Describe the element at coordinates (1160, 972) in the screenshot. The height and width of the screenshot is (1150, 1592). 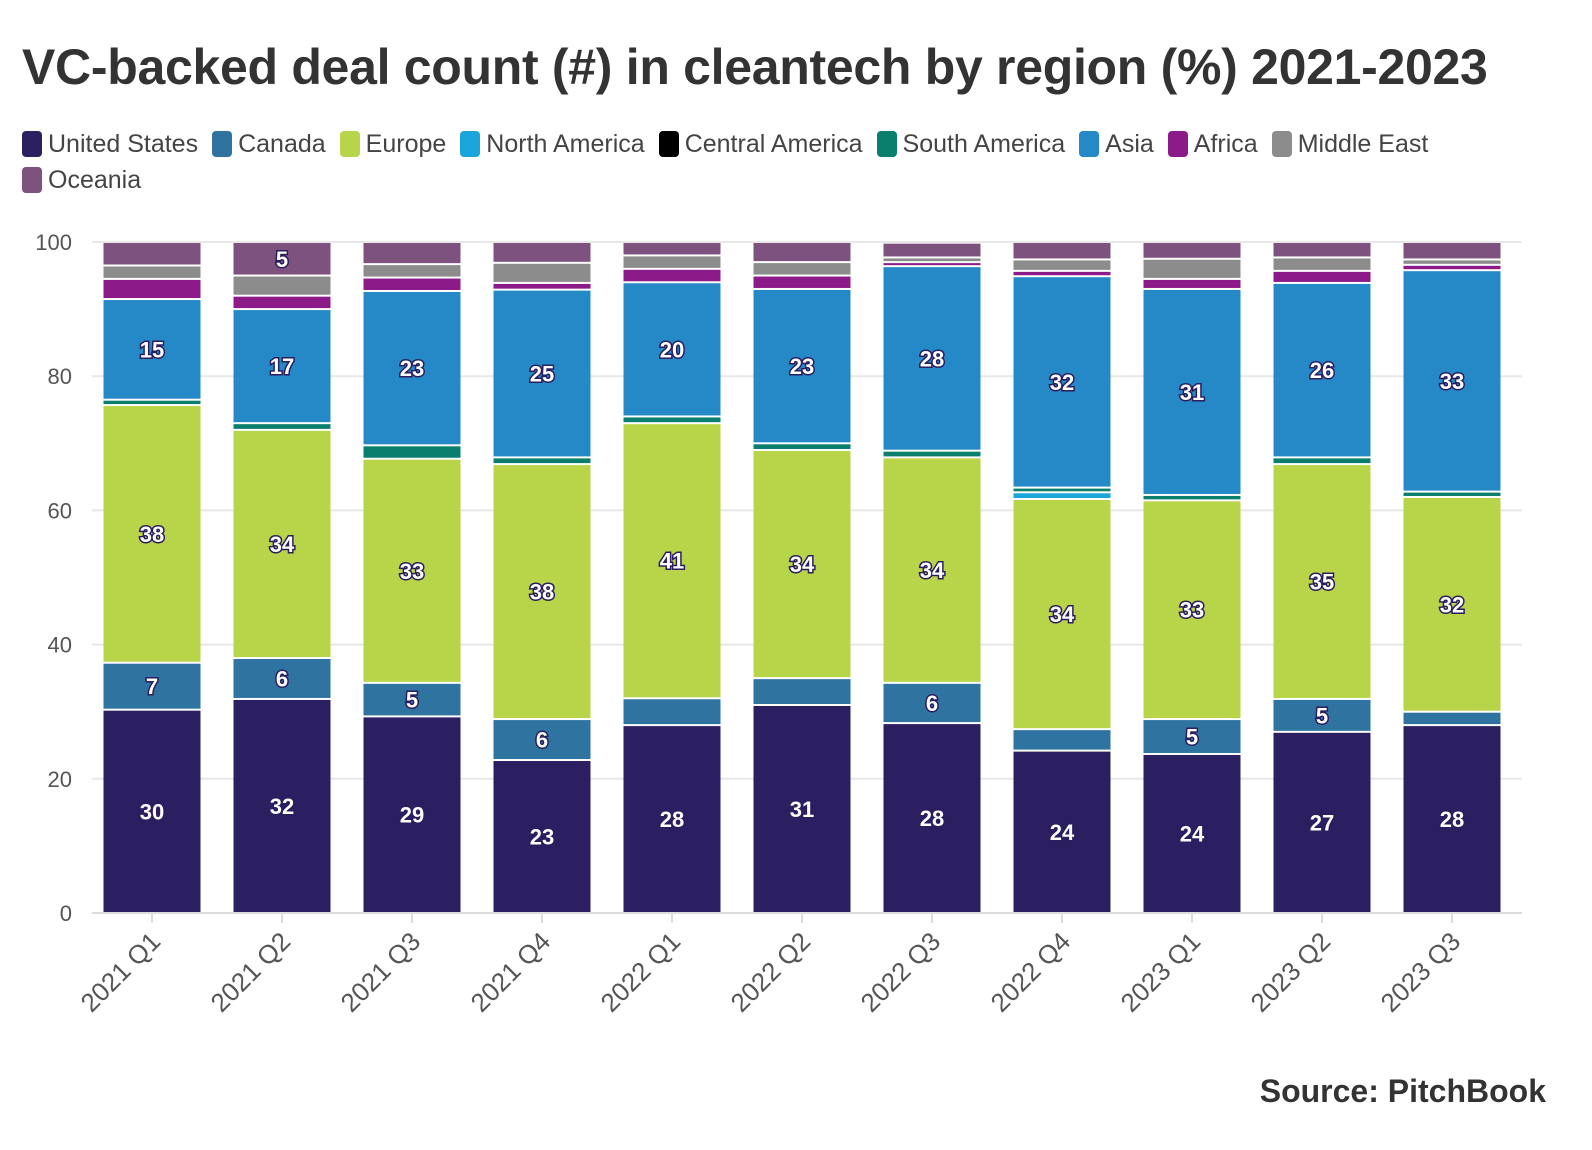
I see `x-tick-label: 2023 Q1` at that location.